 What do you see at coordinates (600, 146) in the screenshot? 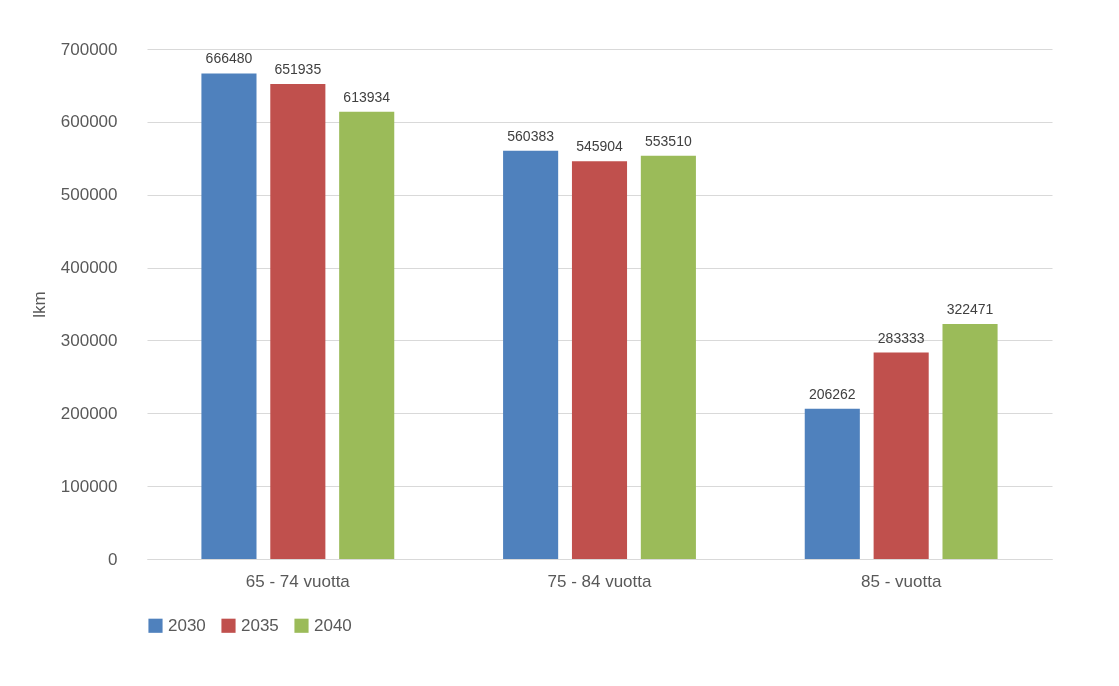
I see `data-label: 545904` at bounding box center [600, 146].